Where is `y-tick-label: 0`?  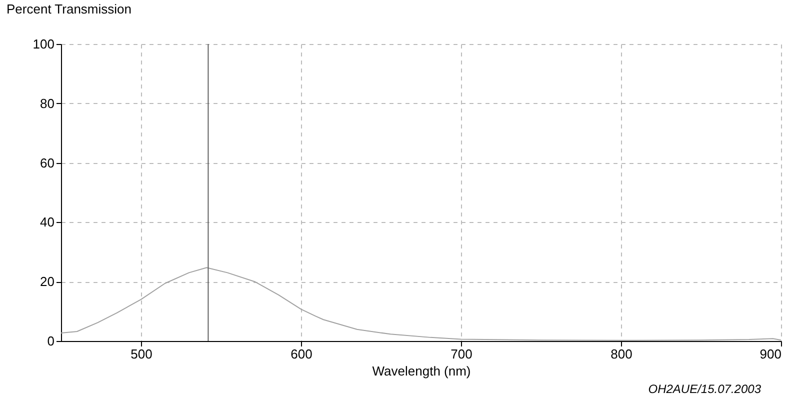
y-tick-label: 0 is located at coordinates (50, 341).